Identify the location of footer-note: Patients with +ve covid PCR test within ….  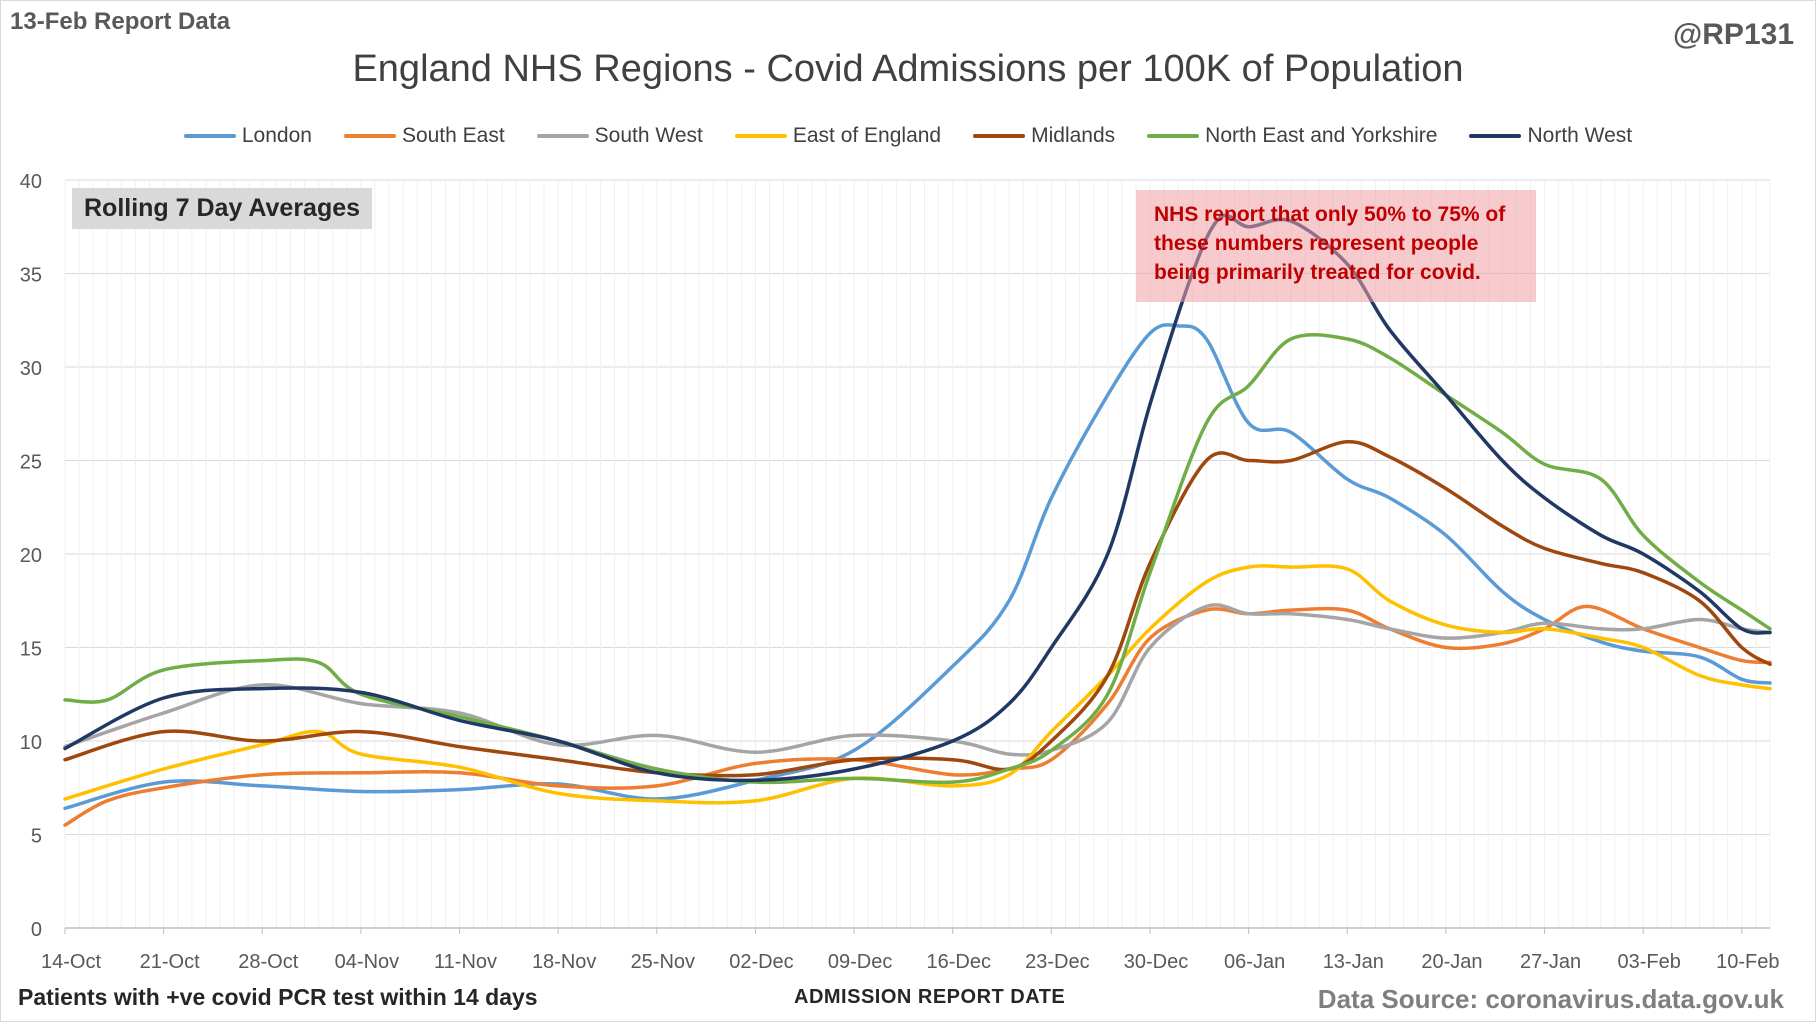
(278, 997).